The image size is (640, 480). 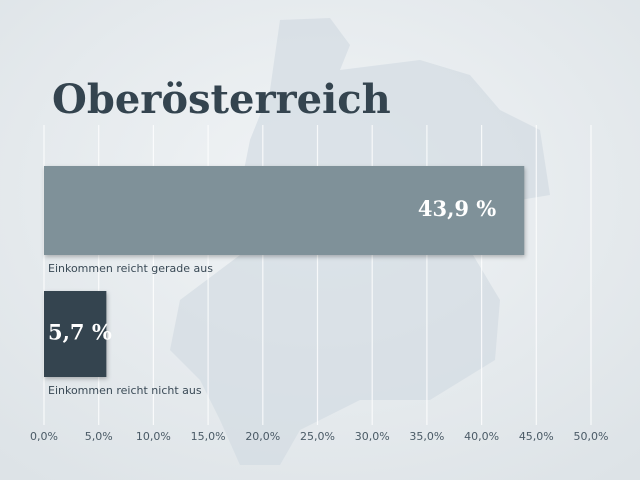 What do you see at coordinates (262, 436) in the screenshot?
I see `x-tick-label: 20,0%` at bounding box center [262, 436].